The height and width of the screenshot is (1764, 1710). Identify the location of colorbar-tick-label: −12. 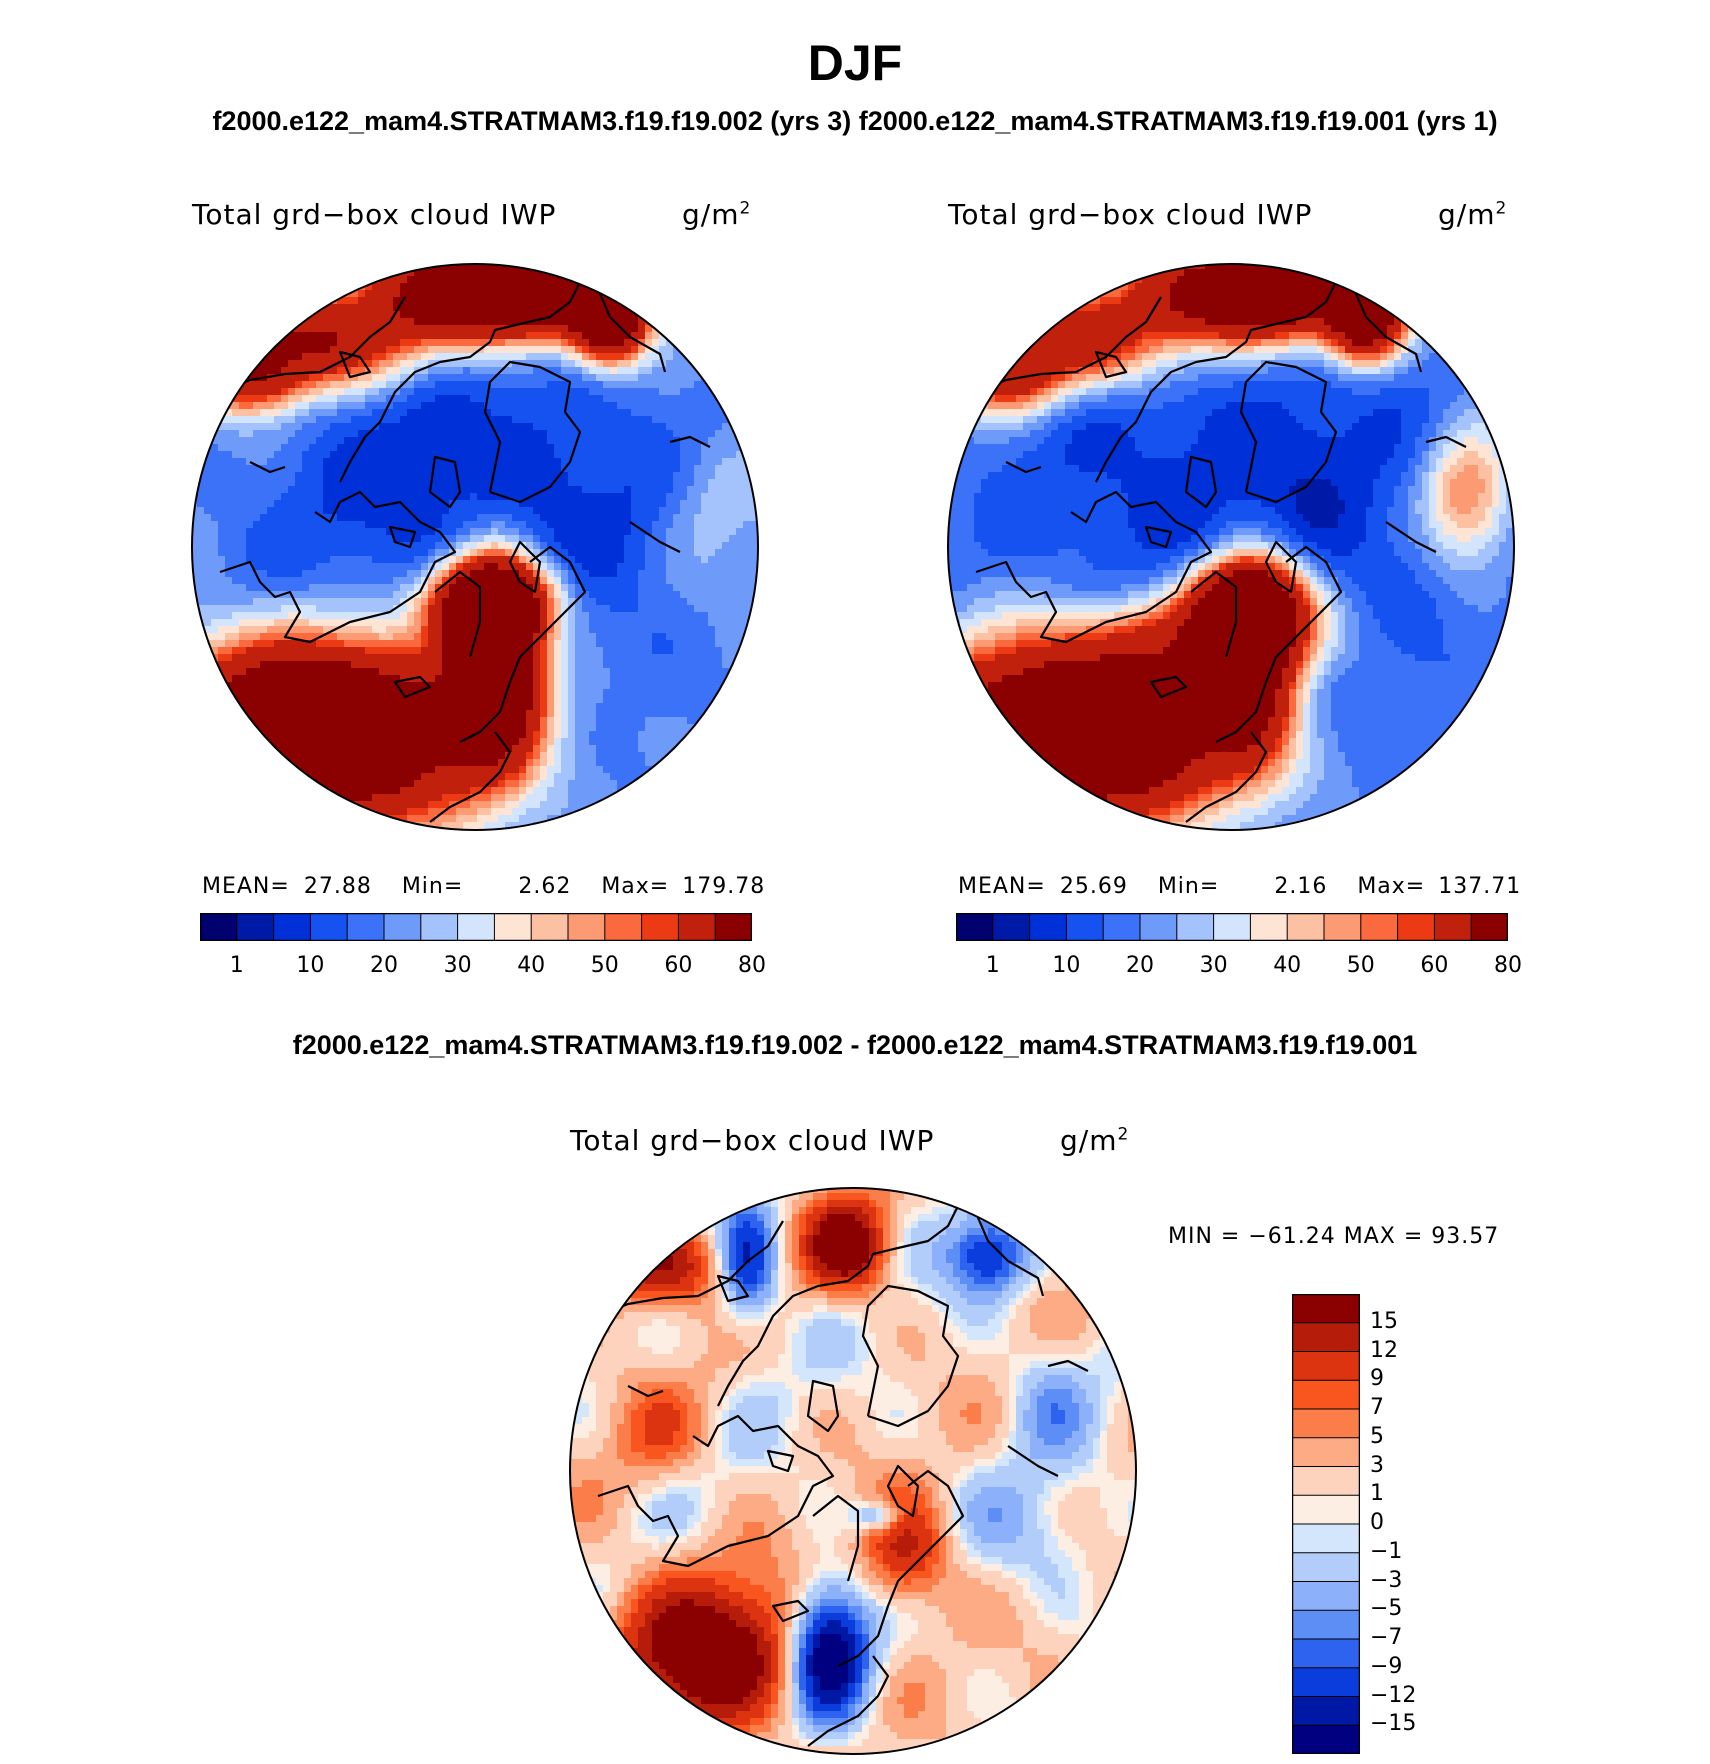
(1393, 1695).